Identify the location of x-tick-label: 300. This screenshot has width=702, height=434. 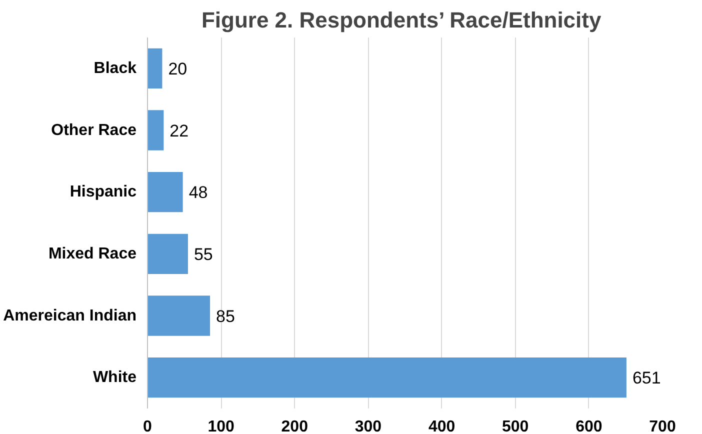
(368, 426).